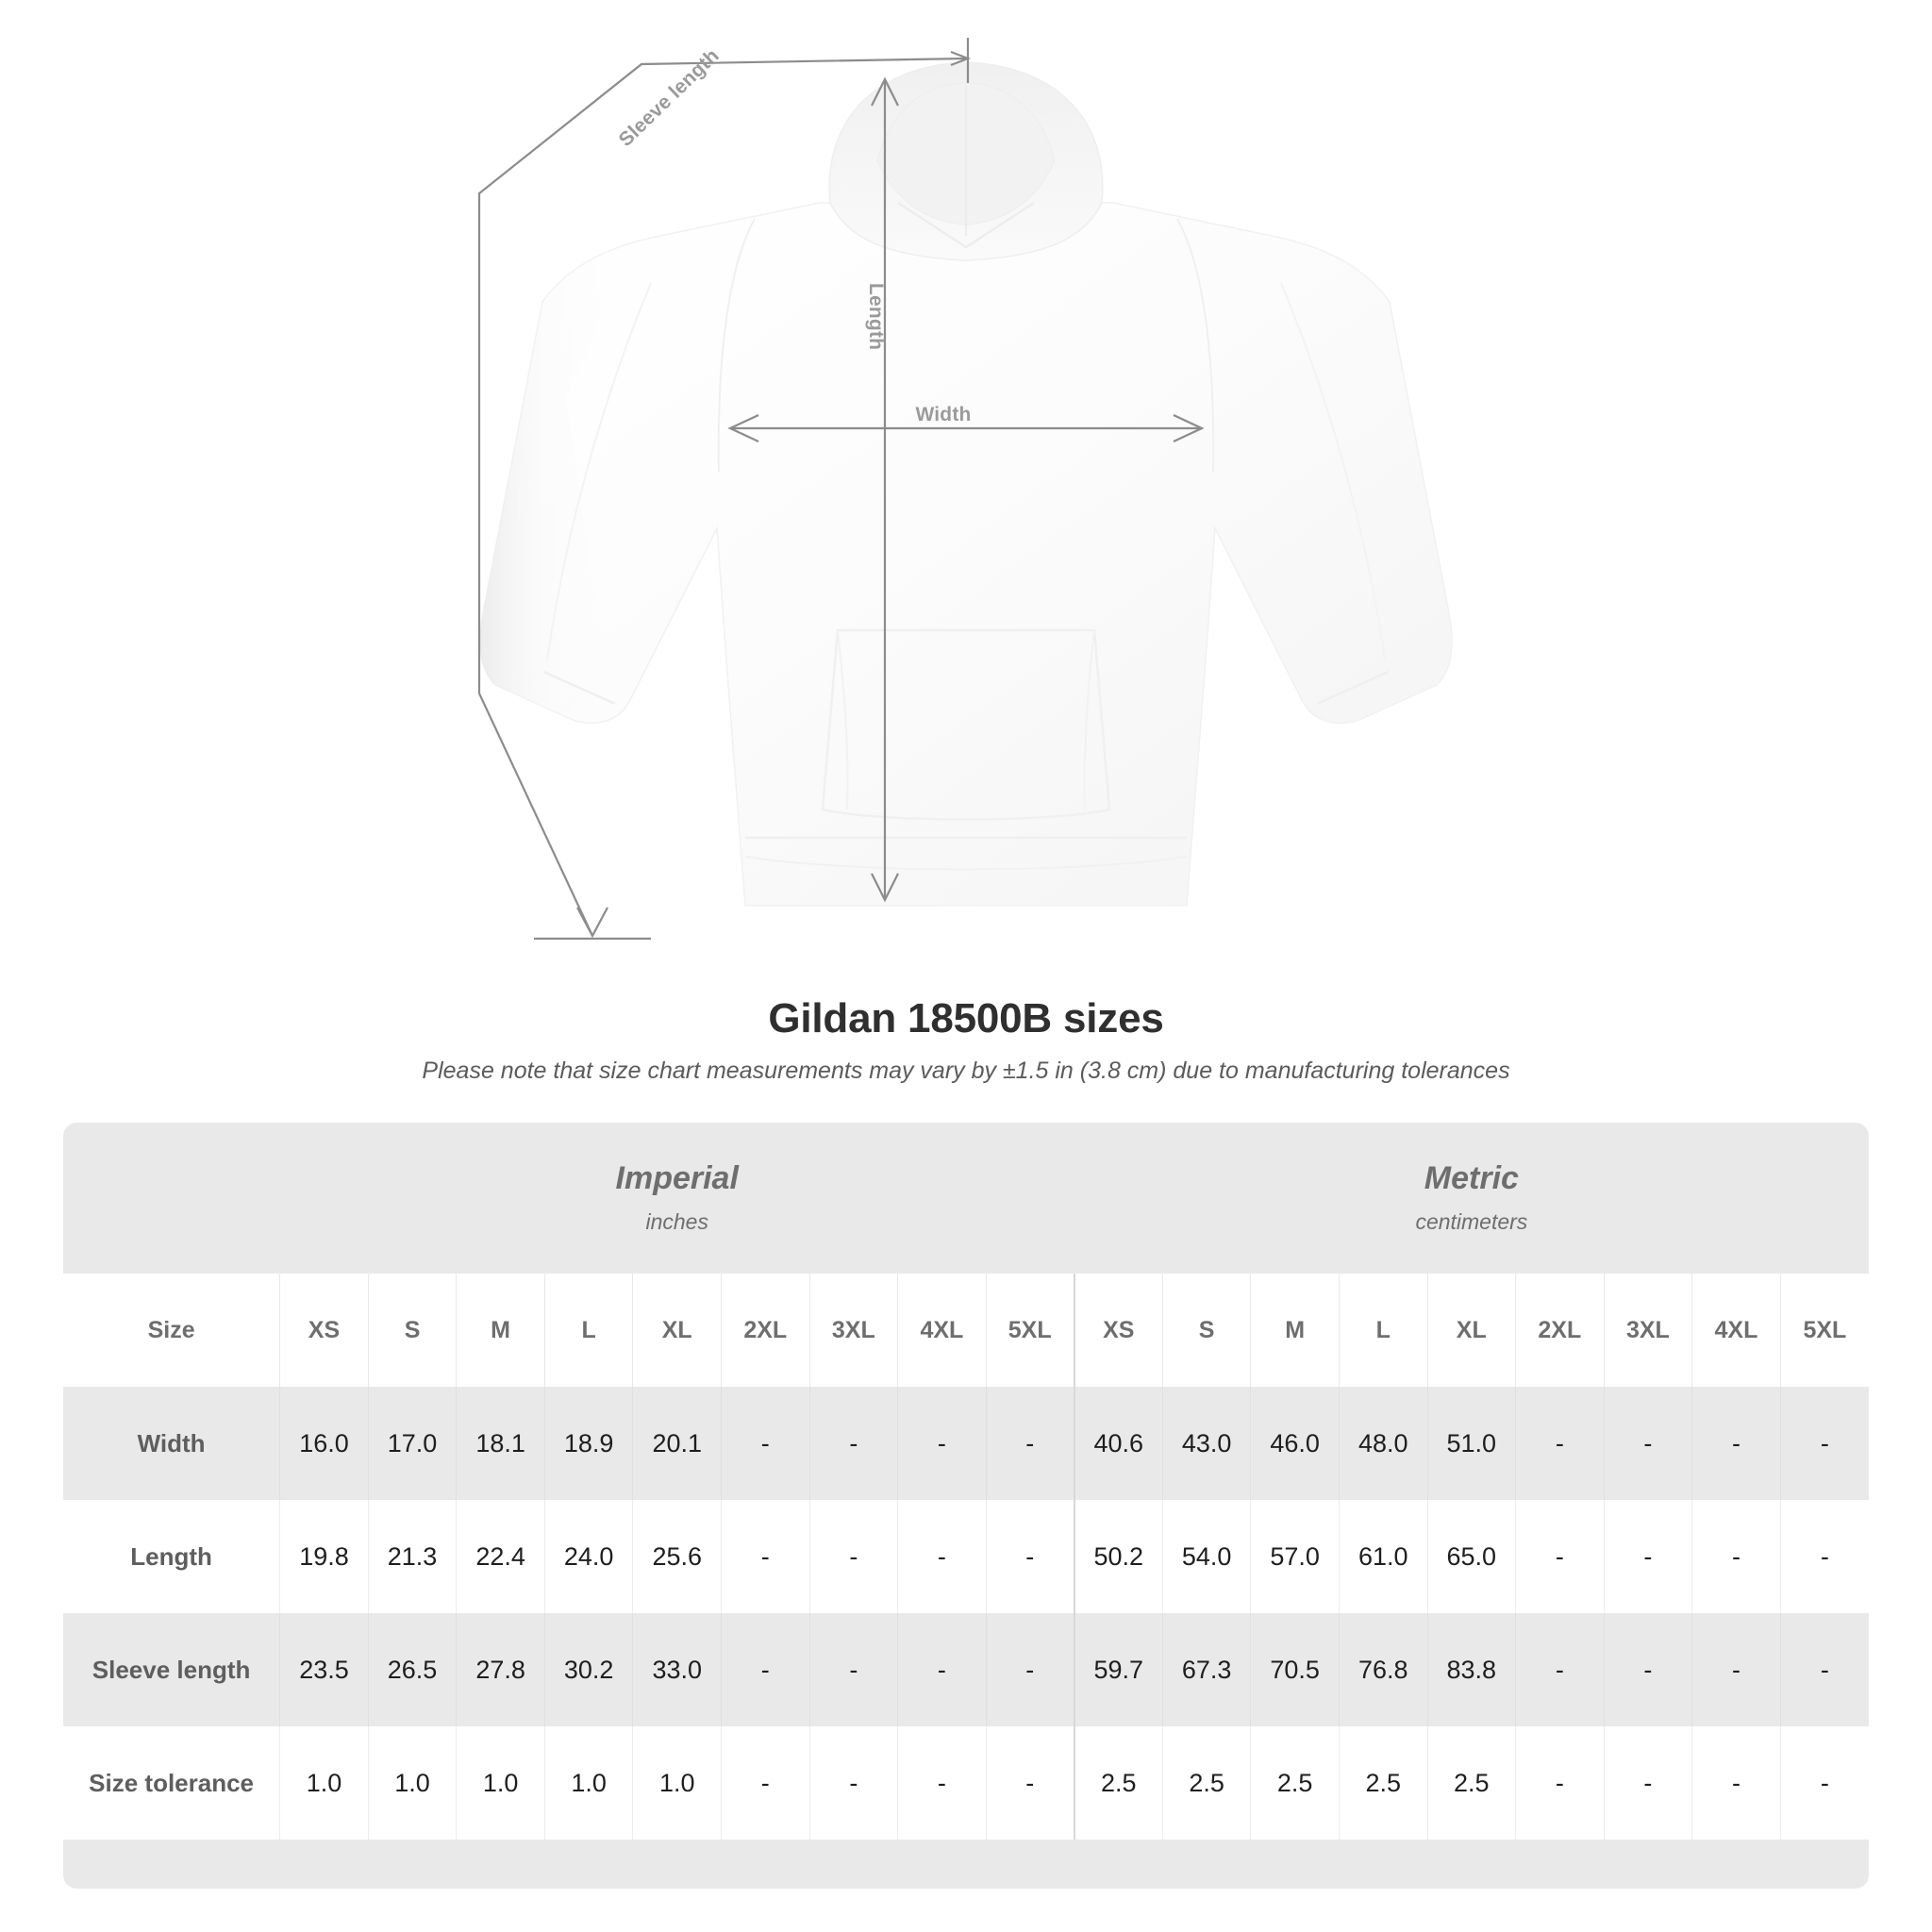  I want to click on cell-length-imperial-xl: 25.6, so click(677, 1557).